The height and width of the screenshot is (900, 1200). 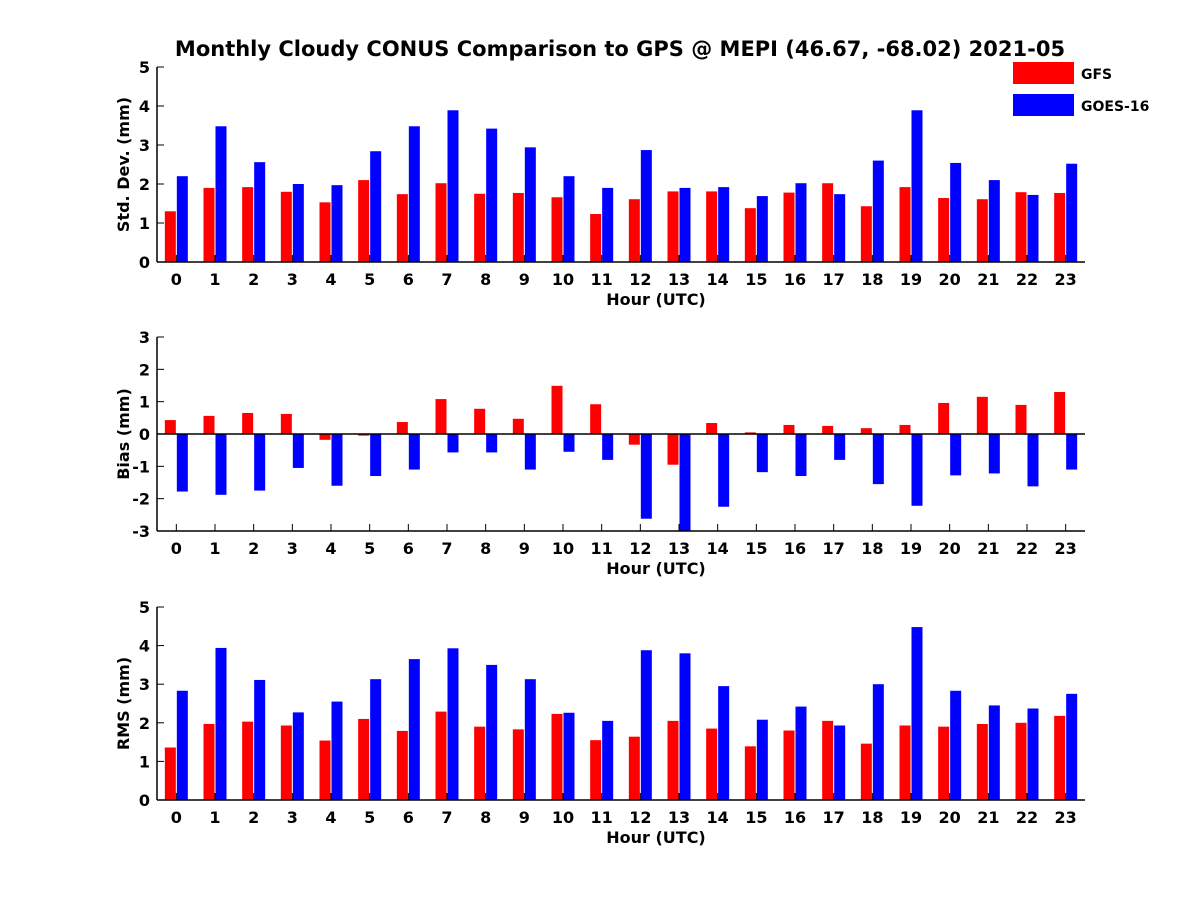 I want to click on x-tick-label: 16, so click(x=795, y=548).